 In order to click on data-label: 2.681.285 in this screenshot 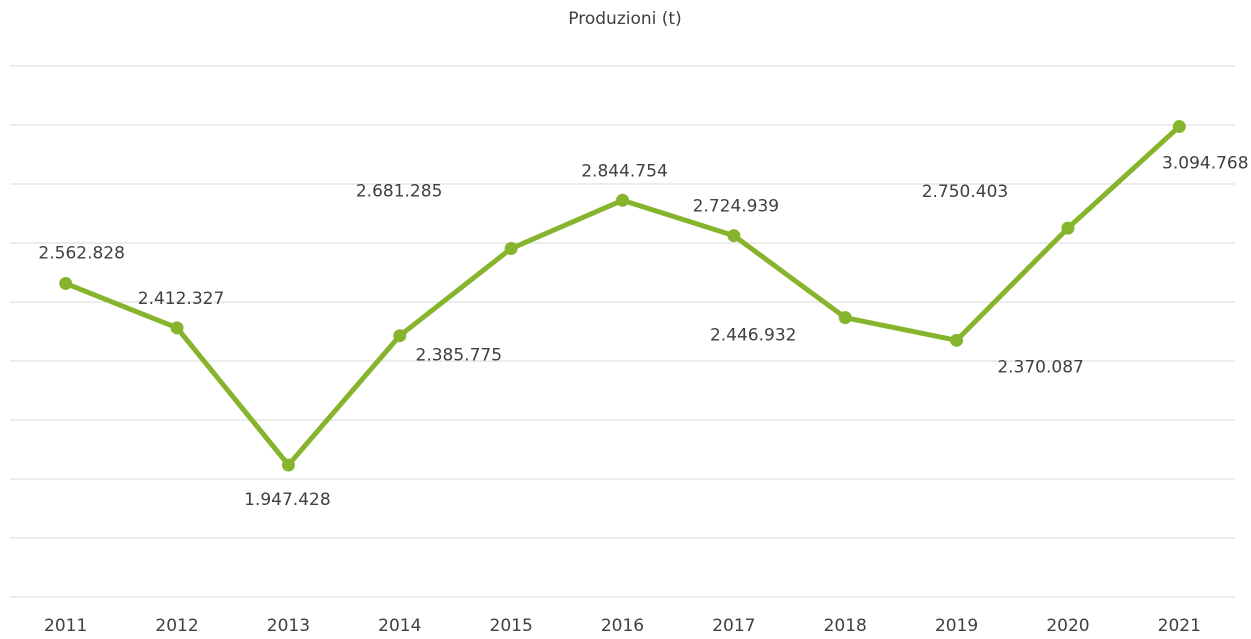, I will do `click(399, 192)`.